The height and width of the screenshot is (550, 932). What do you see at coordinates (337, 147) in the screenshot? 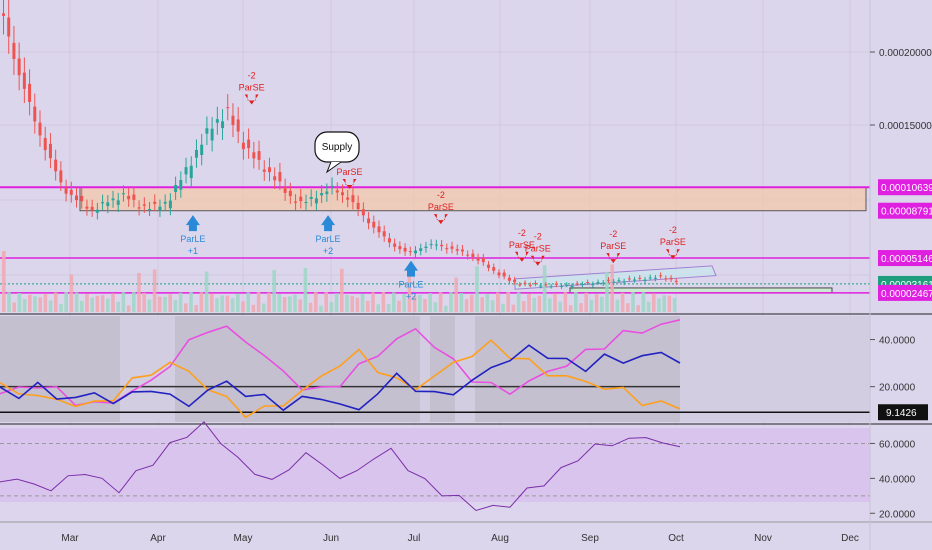
I see `supply-label: Supply` at bounding box center [337, 147].